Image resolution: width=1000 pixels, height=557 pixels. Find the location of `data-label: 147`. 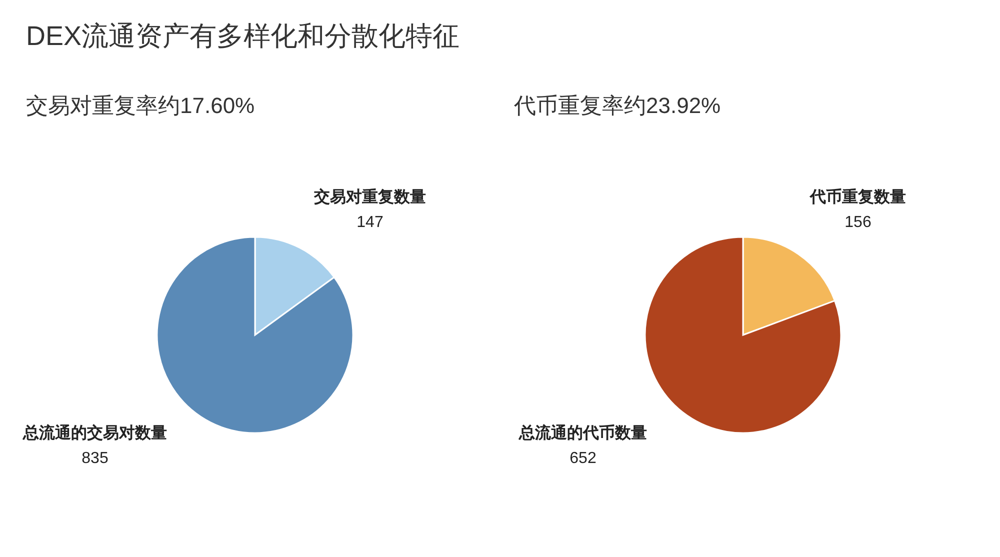

data-label: 147 is located at coordinates (370, 222).